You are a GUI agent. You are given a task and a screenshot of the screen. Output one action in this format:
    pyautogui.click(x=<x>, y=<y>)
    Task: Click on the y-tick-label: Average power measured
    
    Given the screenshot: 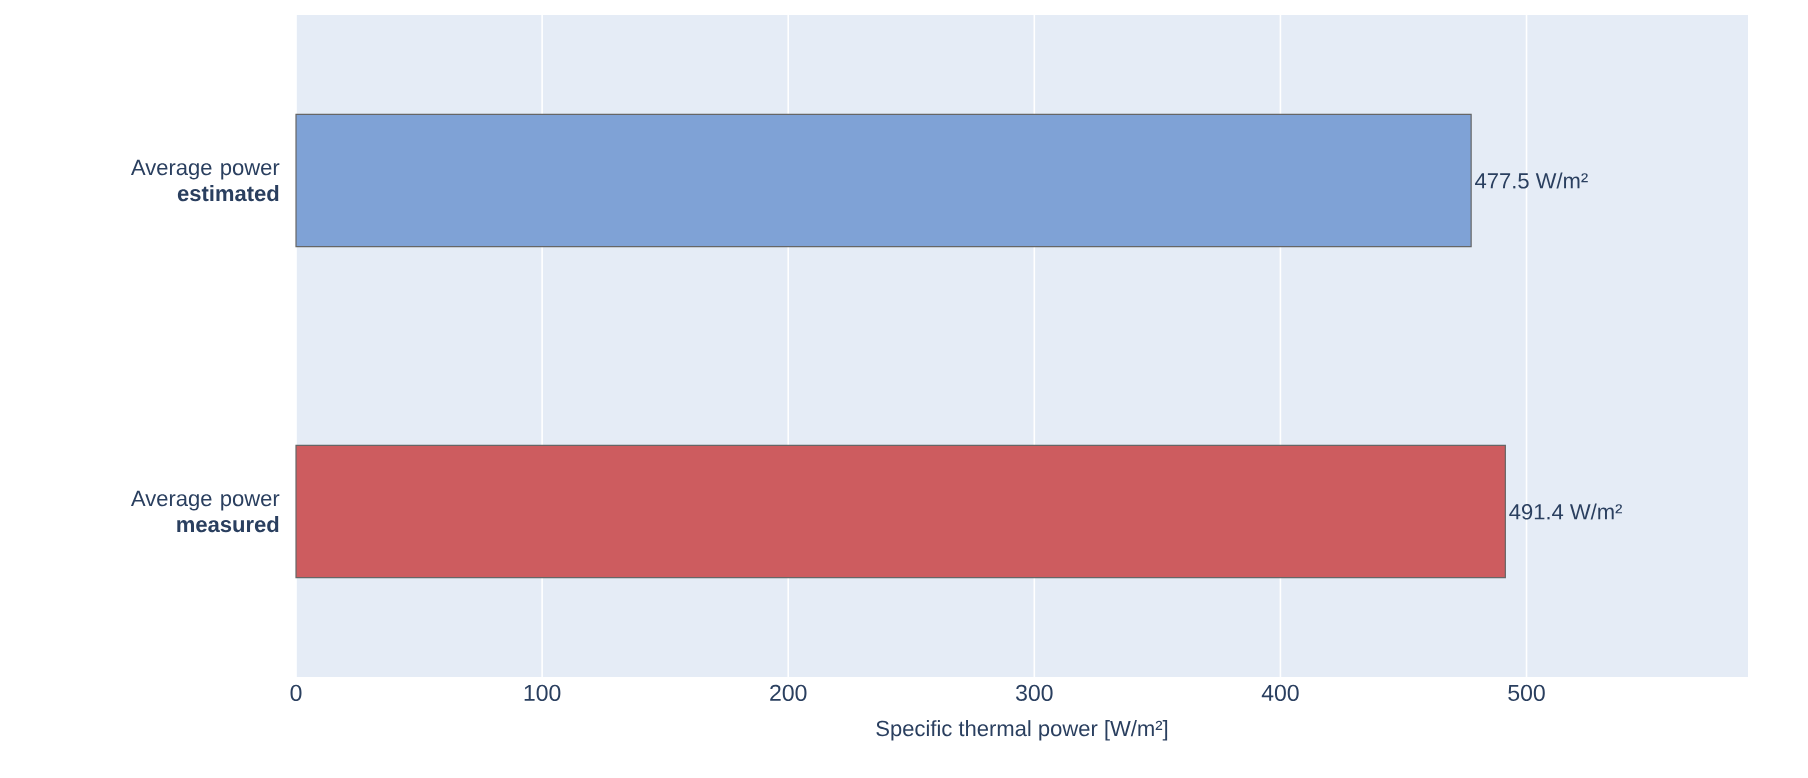 What is the action you would take?
    pyautogui.click(x=205, y=511)
    